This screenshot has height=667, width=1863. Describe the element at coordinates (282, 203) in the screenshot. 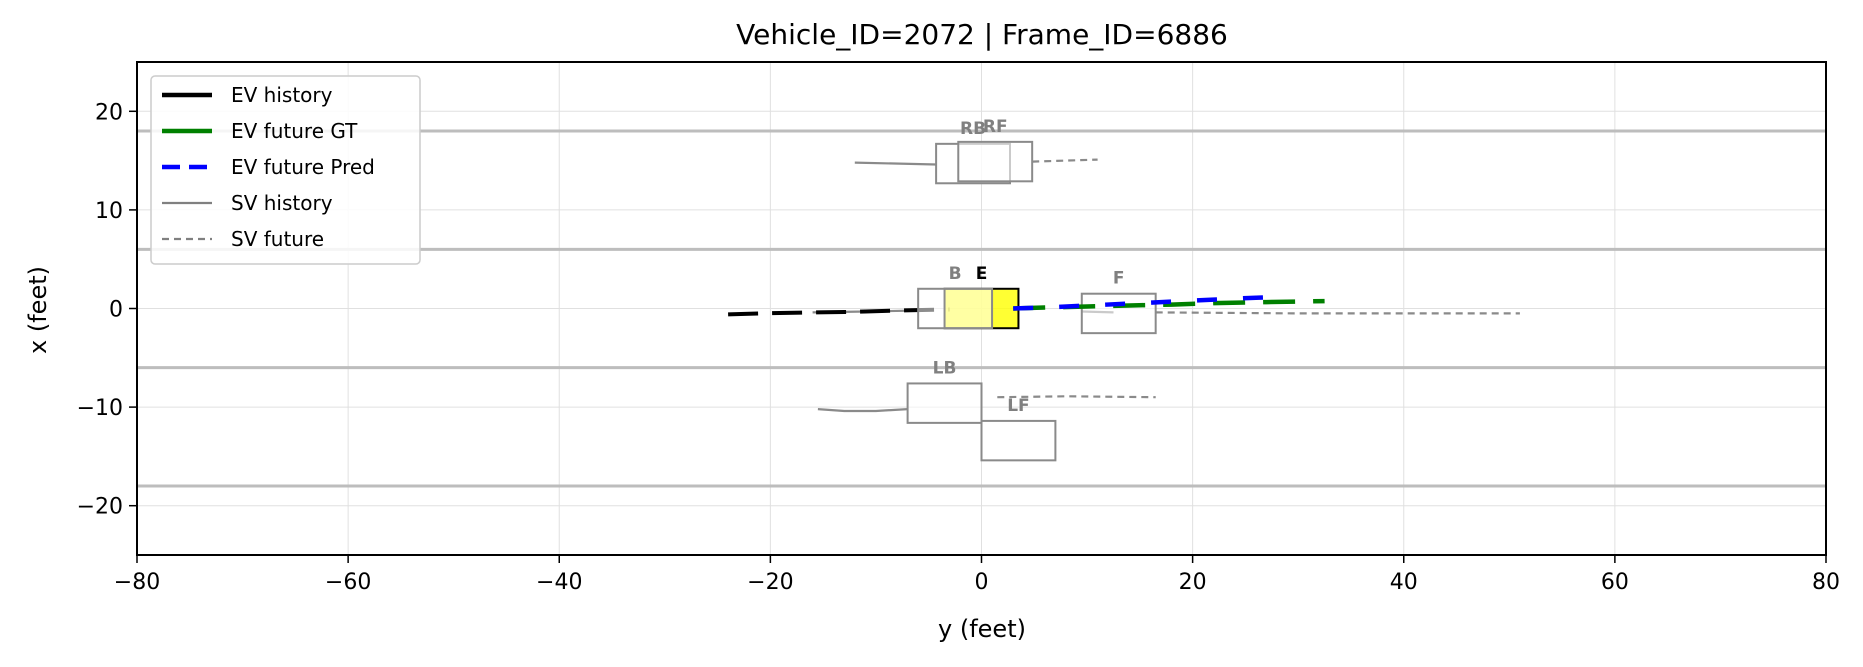

I see `legend-label: SV history` at that location.